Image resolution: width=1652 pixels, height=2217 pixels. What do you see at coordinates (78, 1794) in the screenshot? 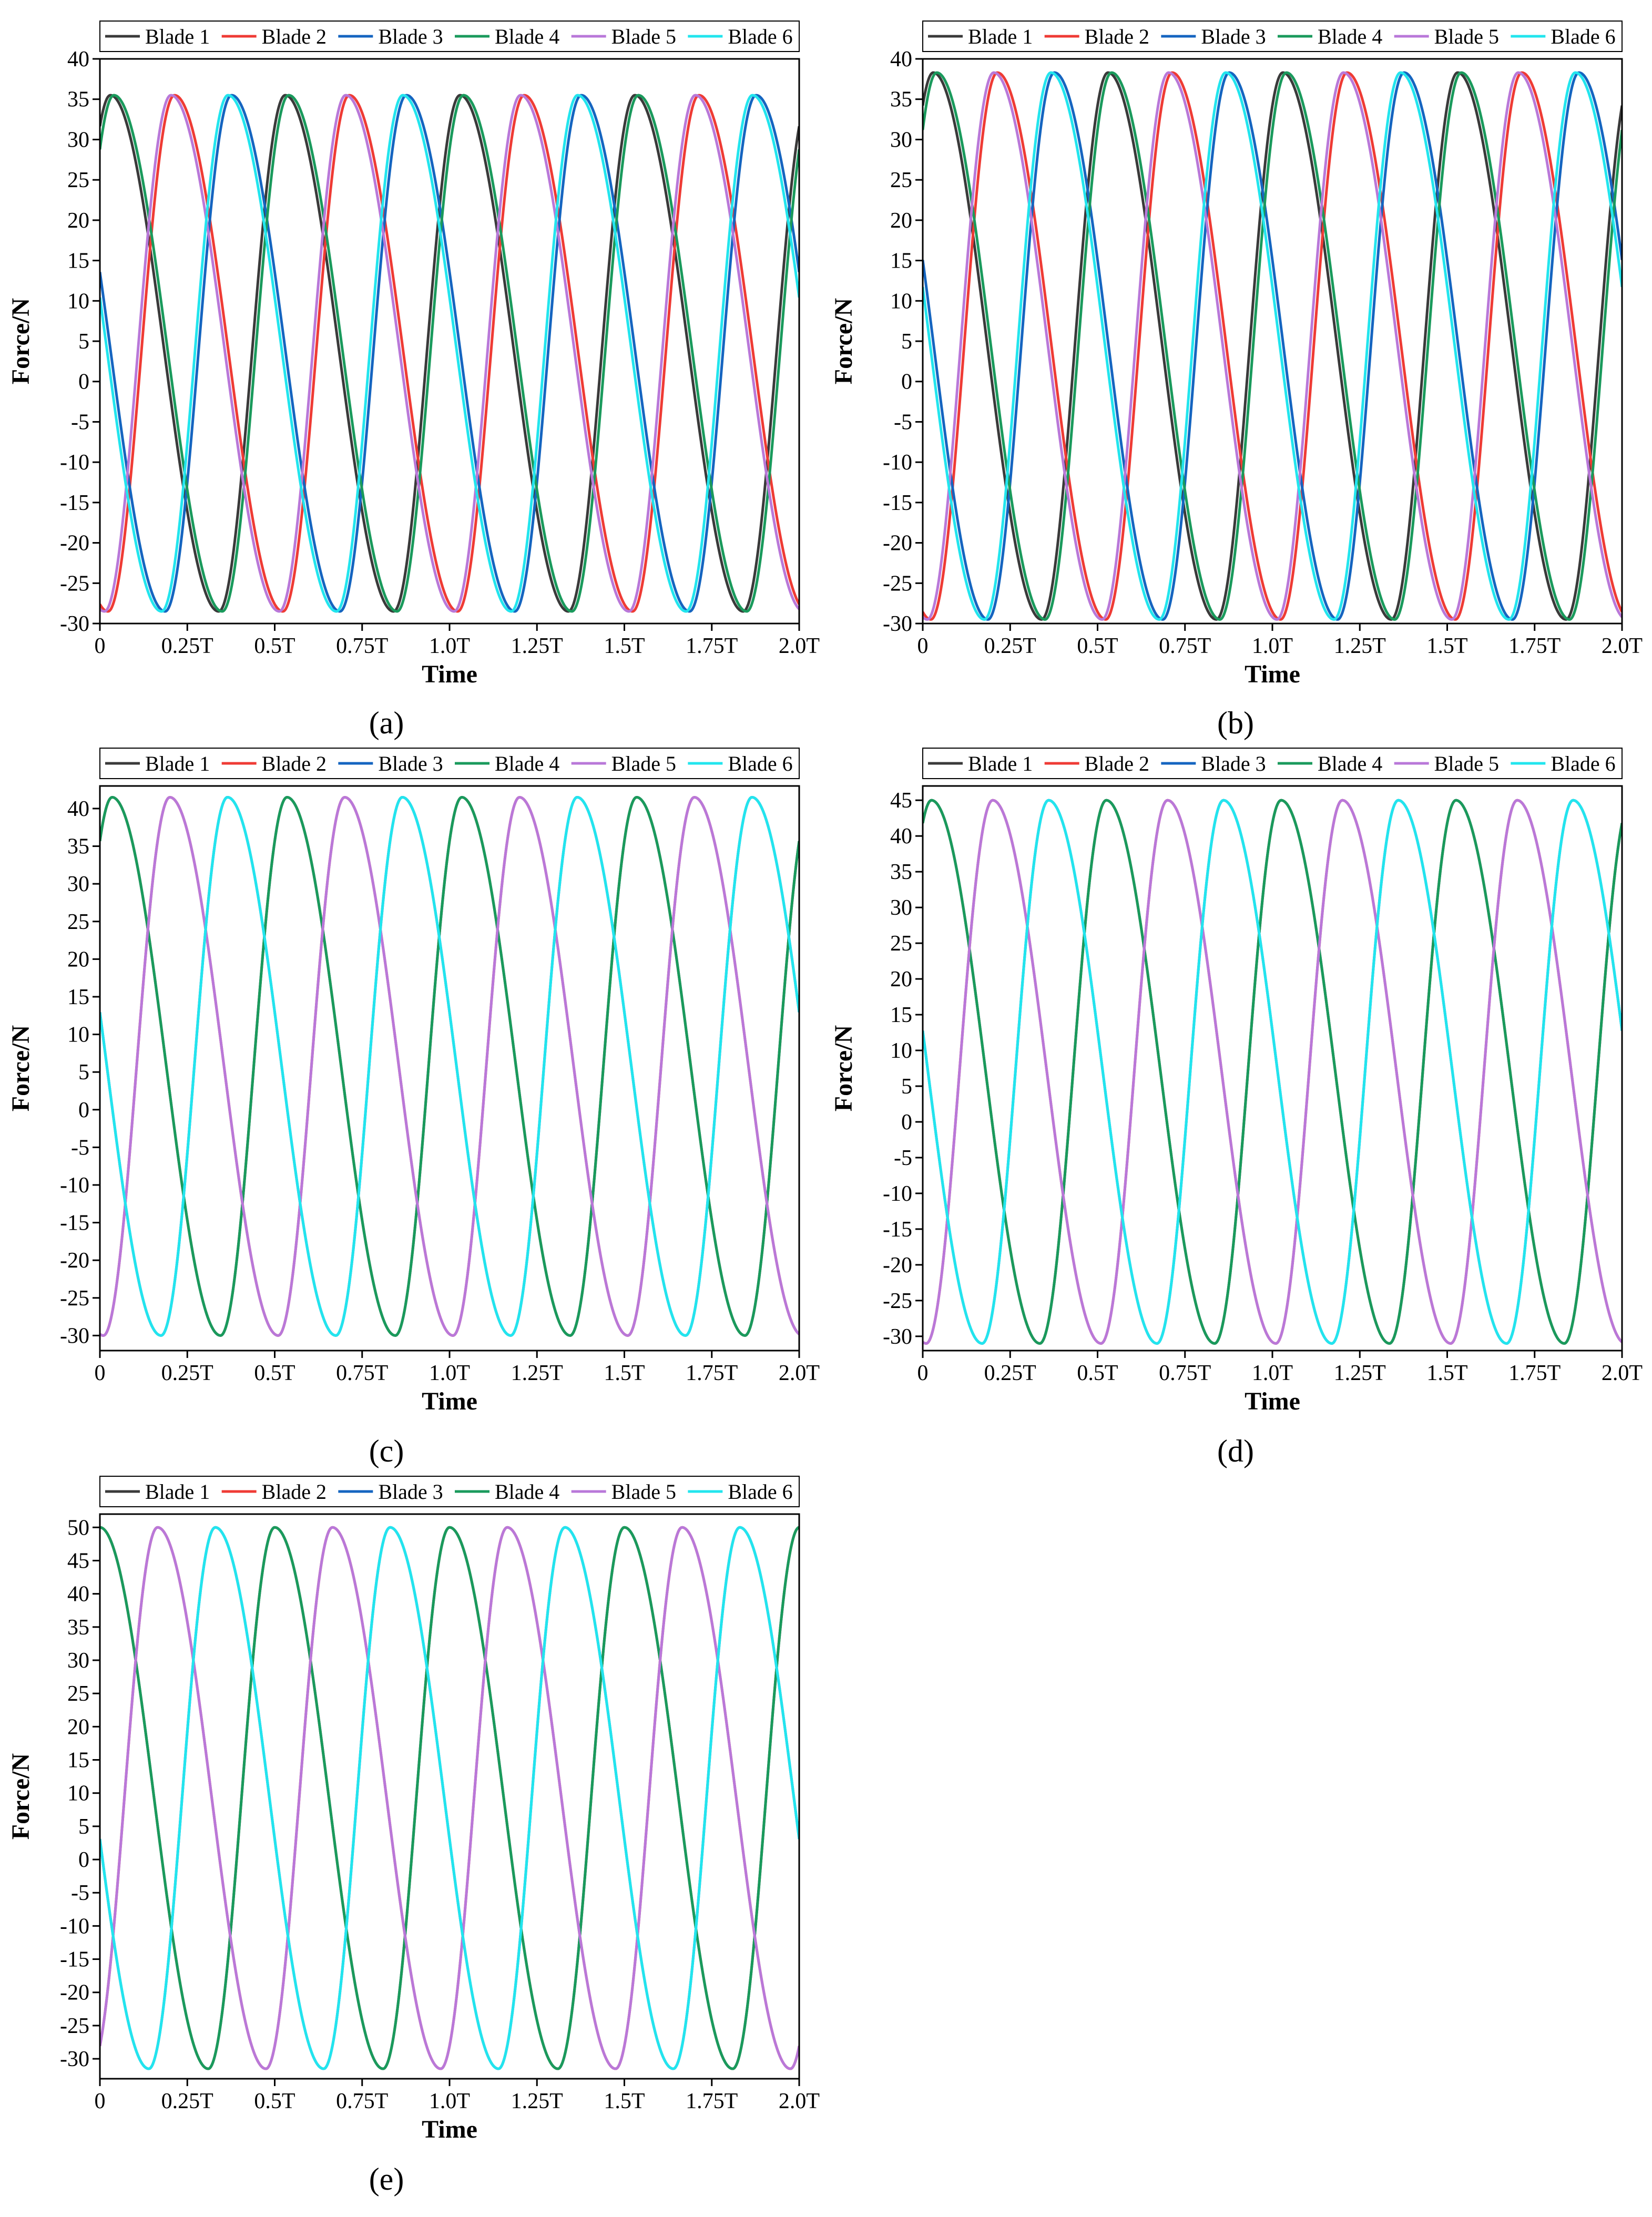
I see `y-tick-label: 10` at bounding box center [78, 1794].